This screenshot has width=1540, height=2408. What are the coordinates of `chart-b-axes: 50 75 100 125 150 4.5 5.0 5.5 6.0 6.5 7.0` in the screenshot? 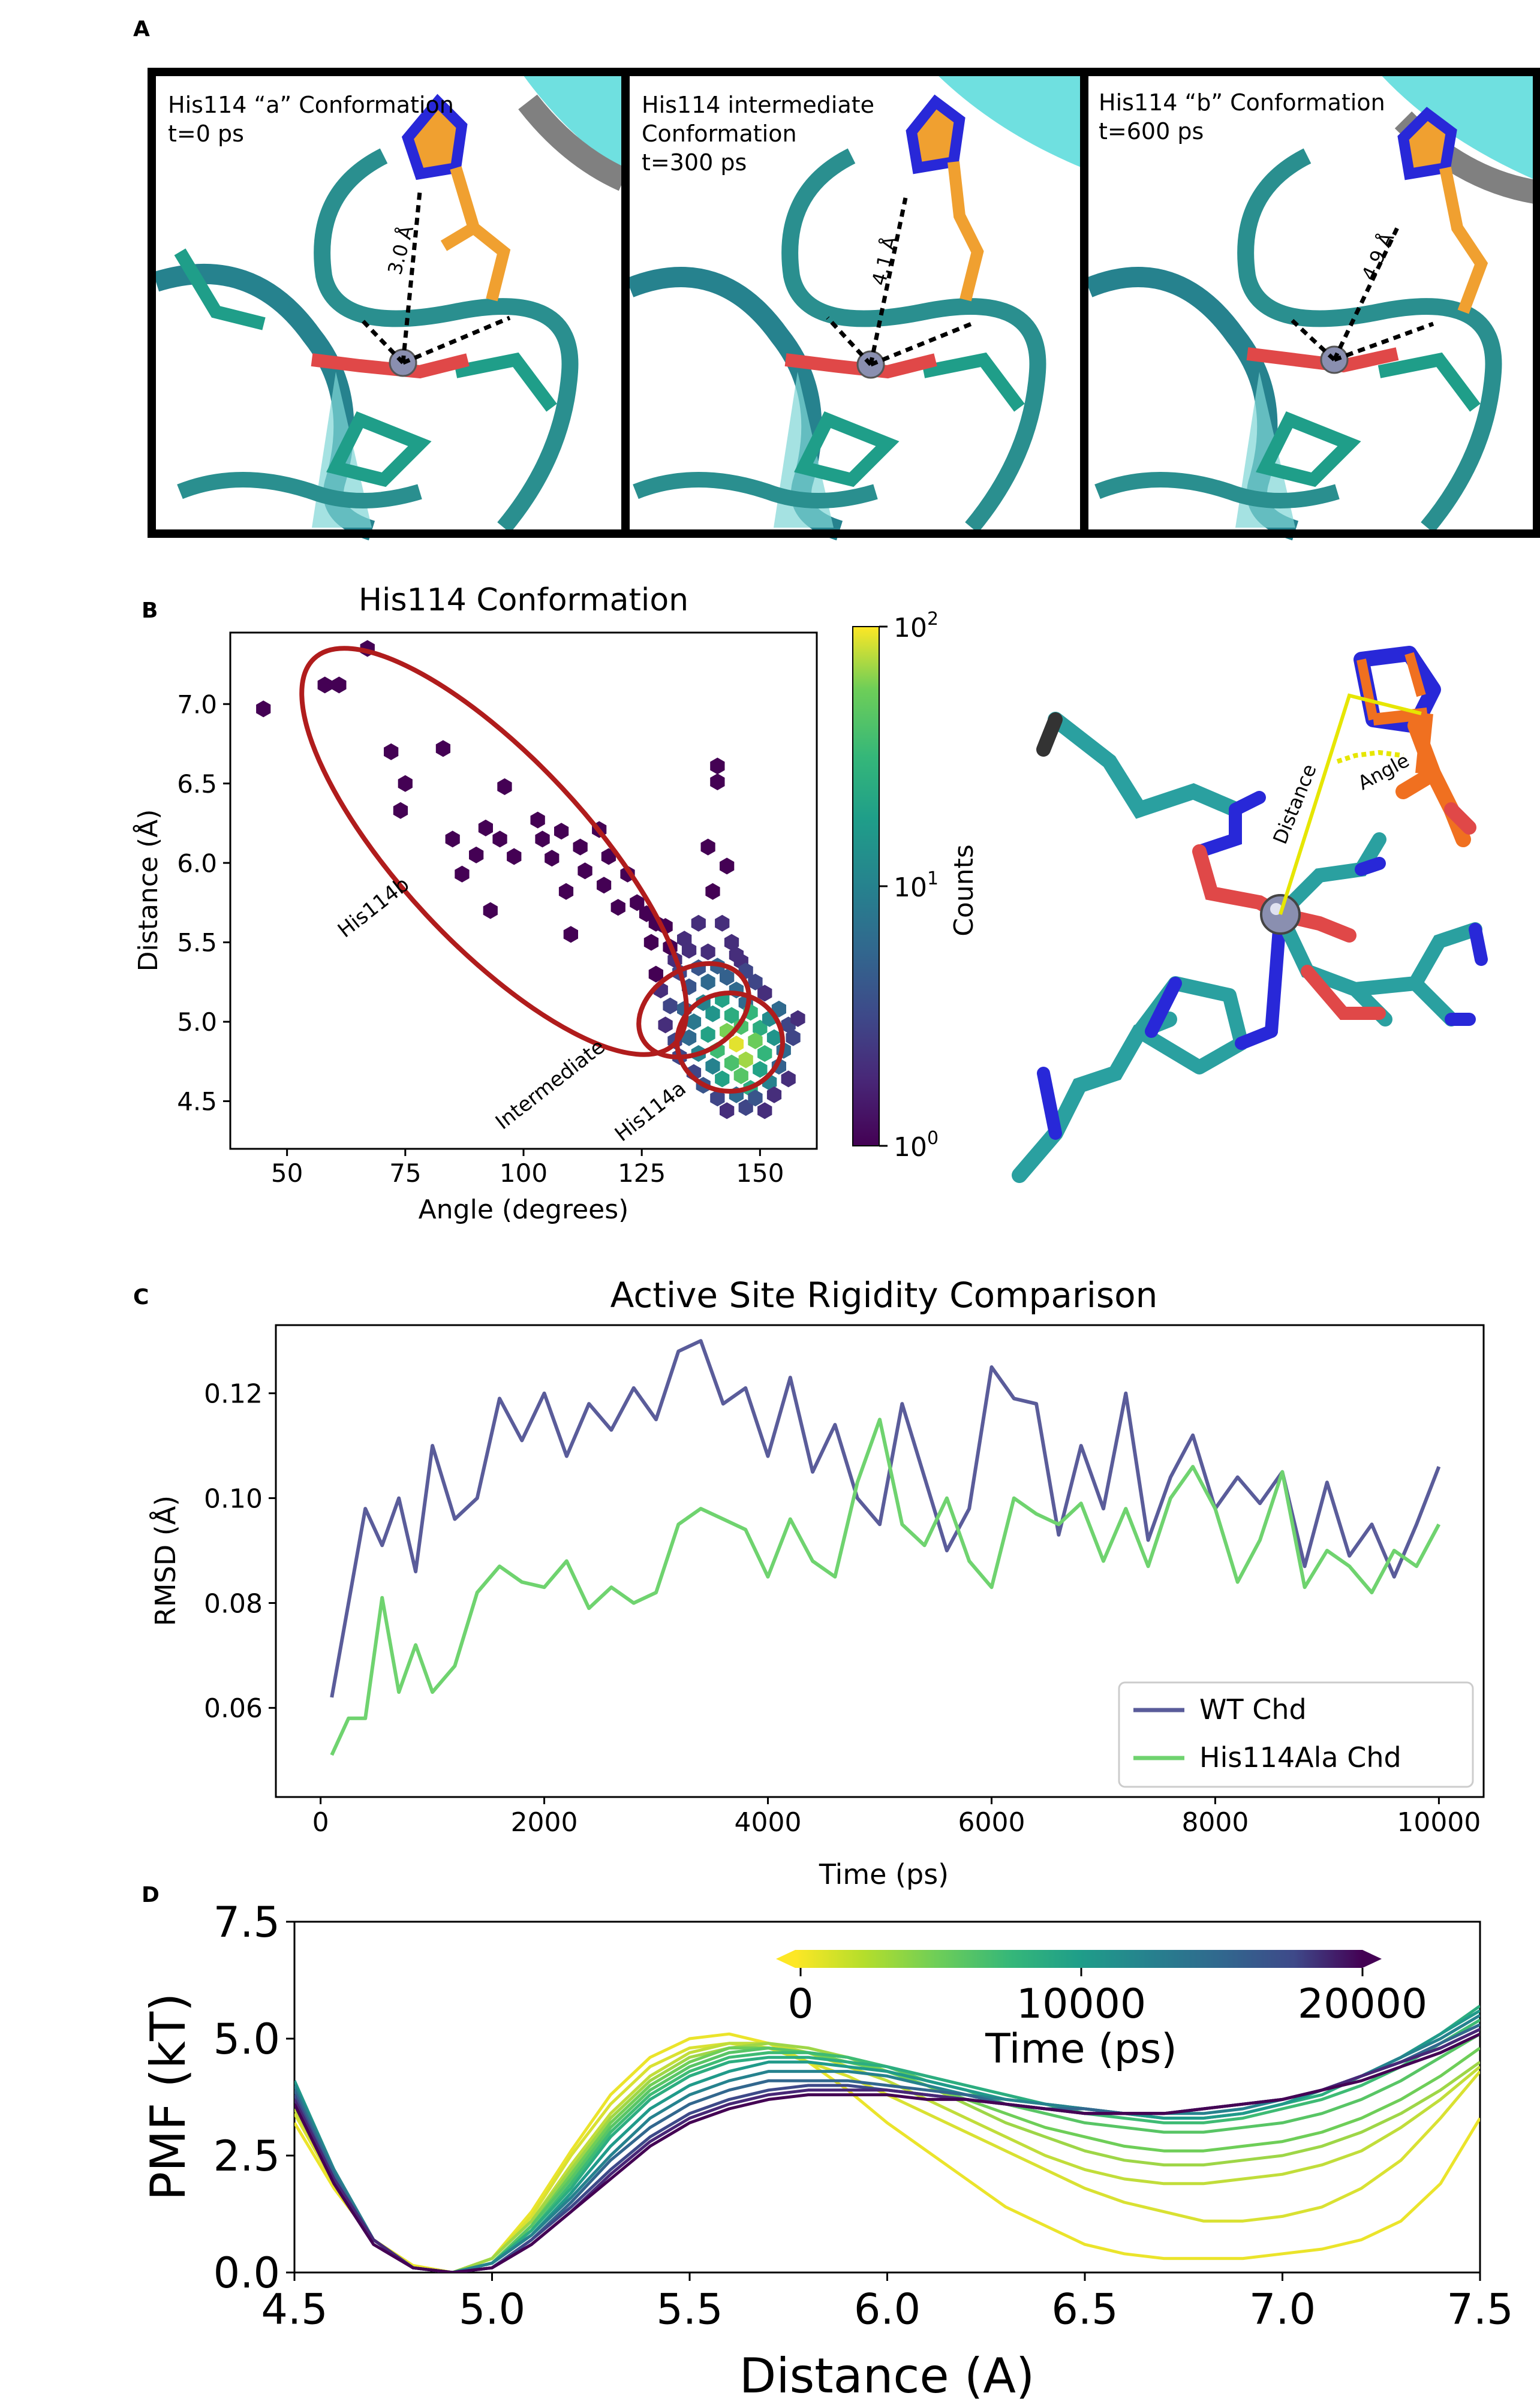 It's located at (480, 939).